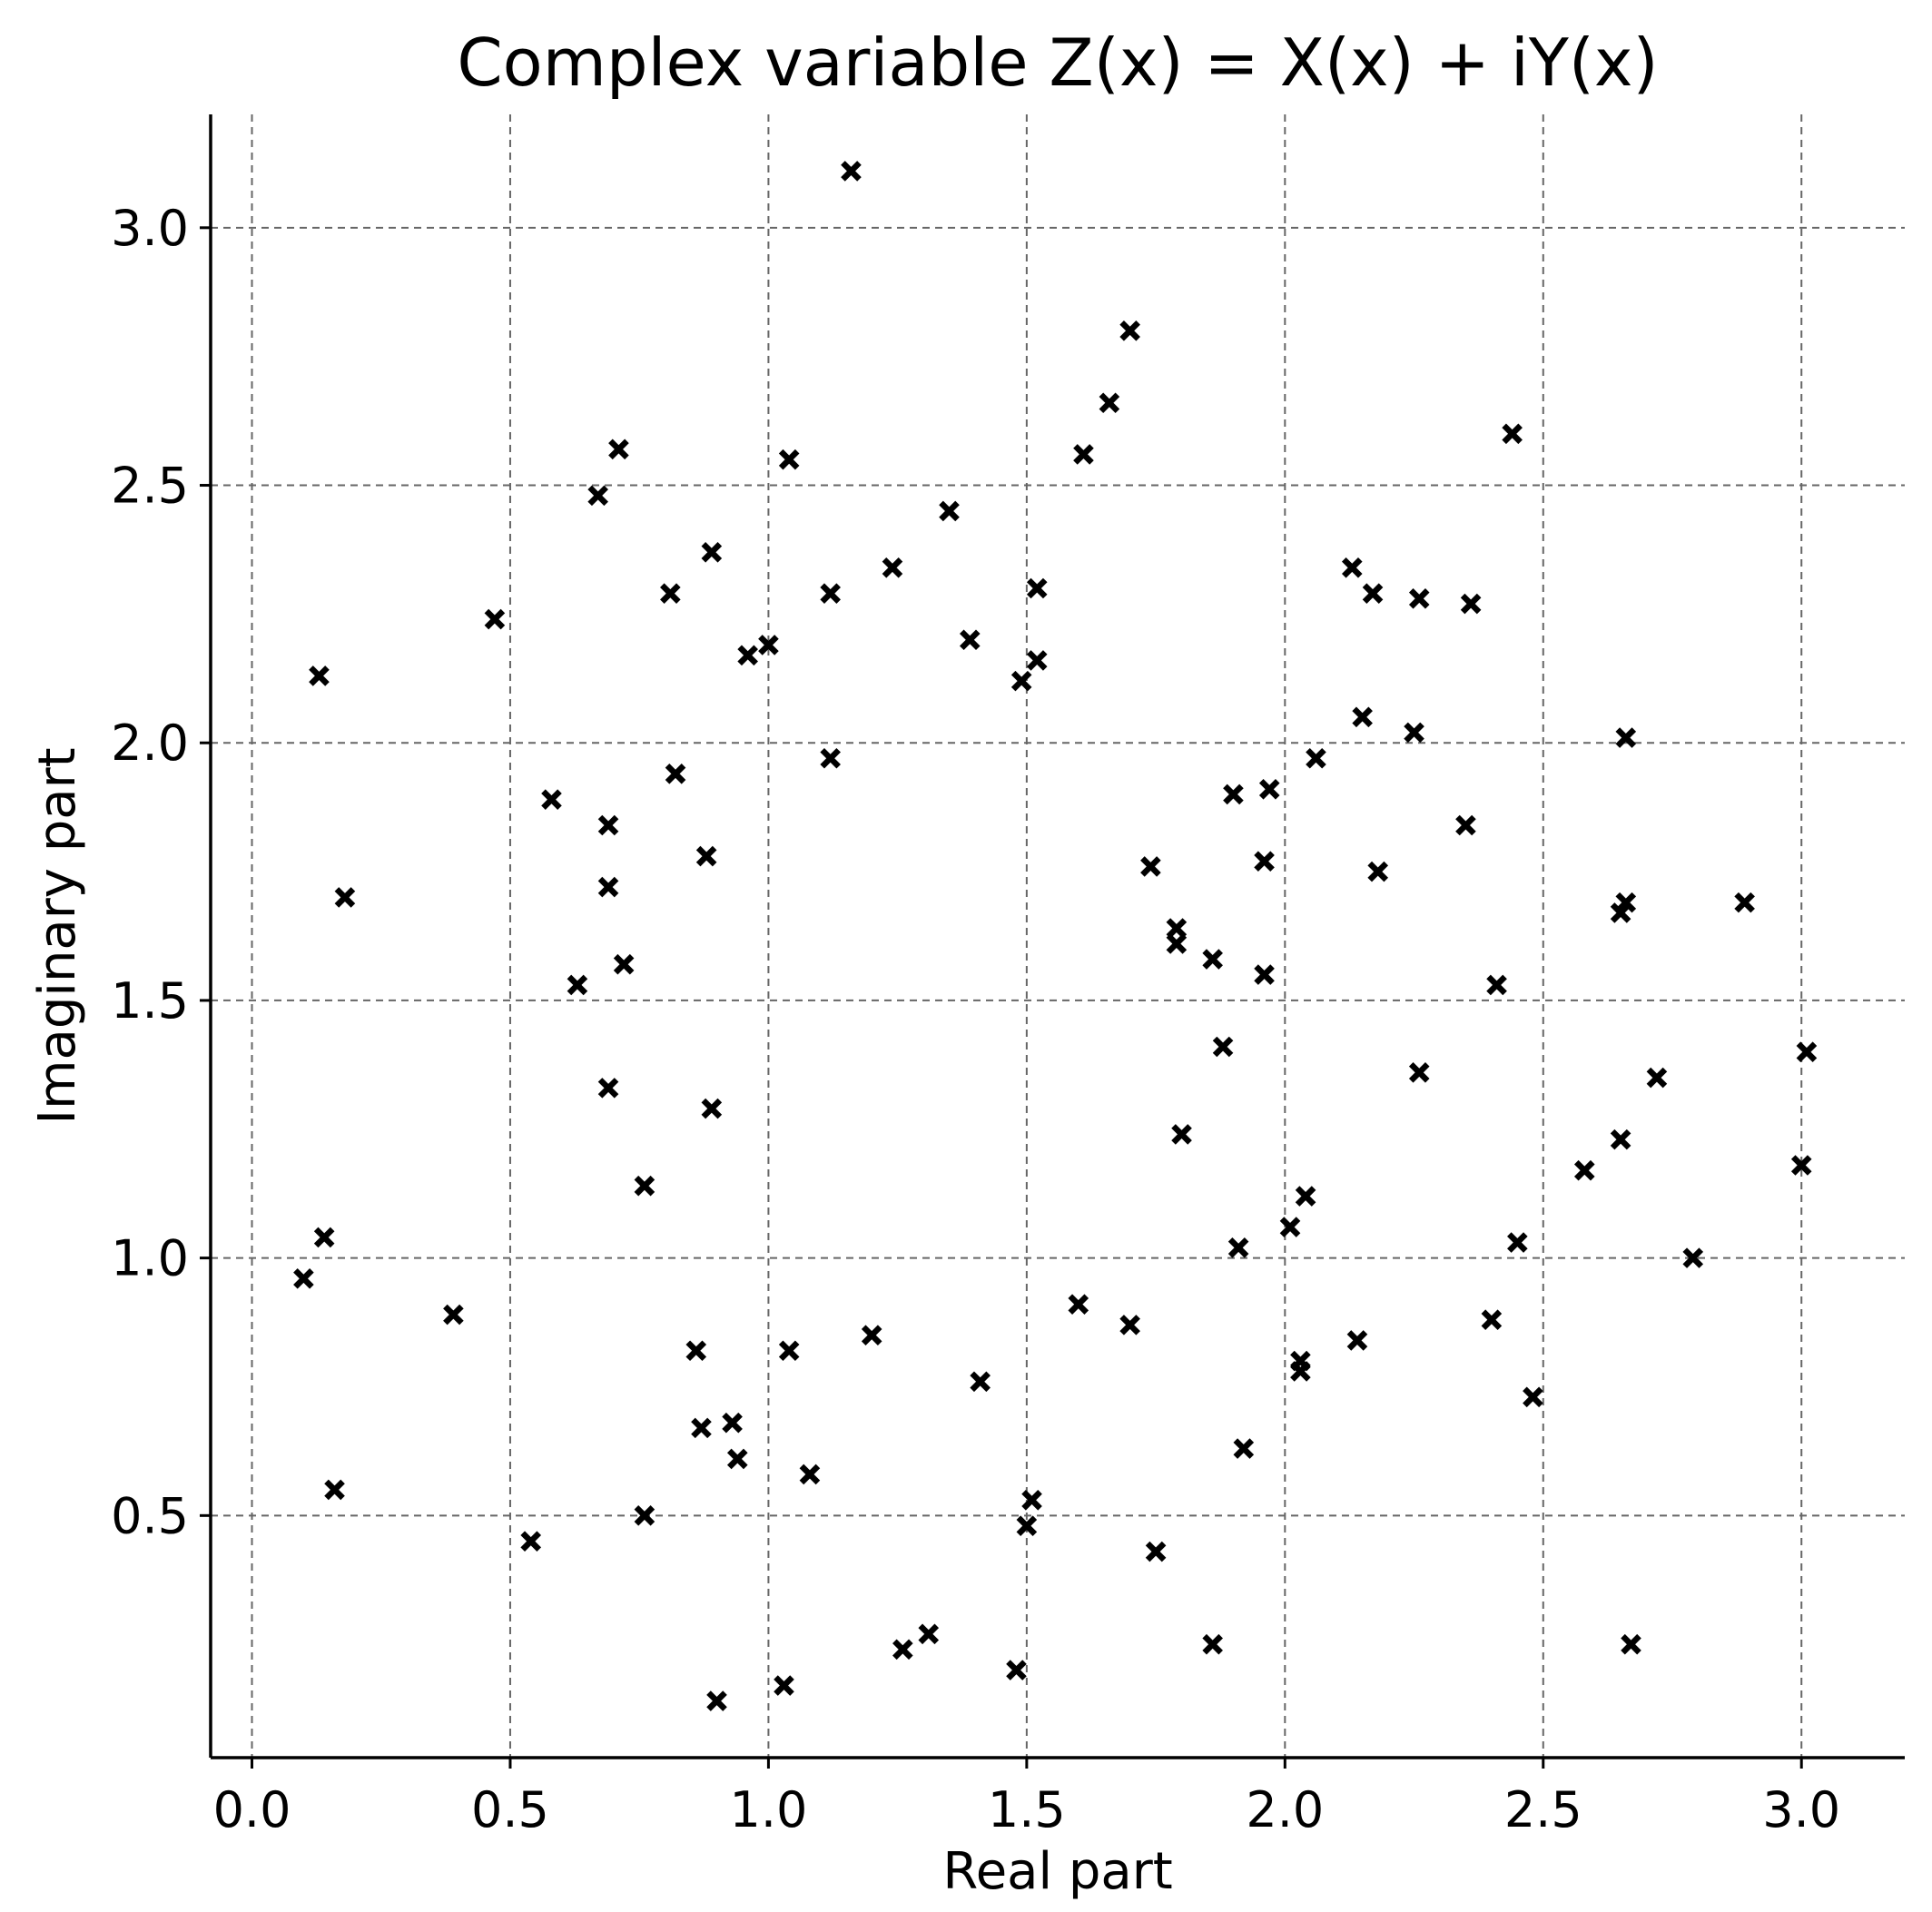 The width and height of the screenshot is (1932, 1912). Describe the element at coordinates (1801, 1809) in the screenshot. I see `x-tick-label: 3.0` at that location.